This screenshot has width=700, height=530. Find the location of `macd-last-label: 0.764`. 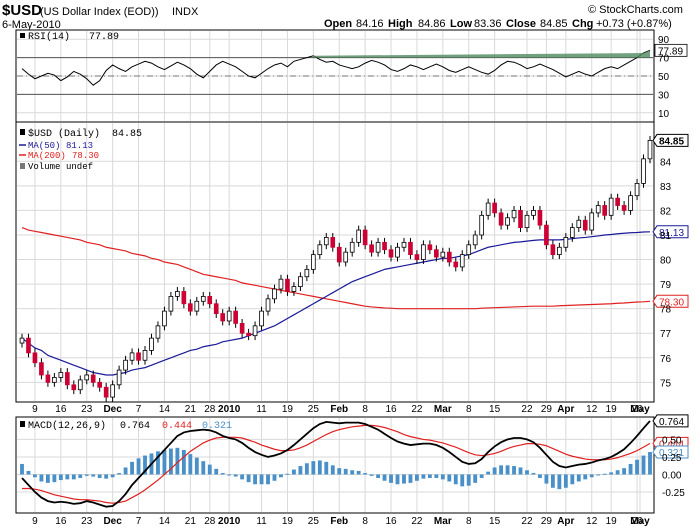

macd-last-label: 0.764 is located at coordinates (671, 422).